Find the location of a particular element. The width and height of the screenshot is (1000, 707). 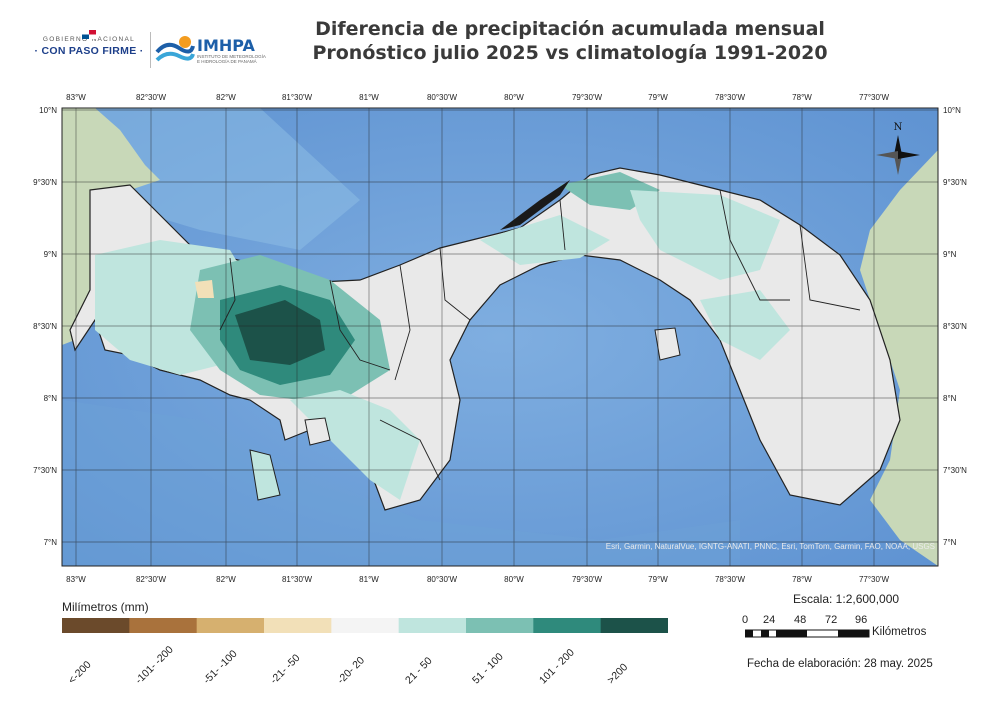

scale-tick-label: 72 is located at coordinates (831, 620).